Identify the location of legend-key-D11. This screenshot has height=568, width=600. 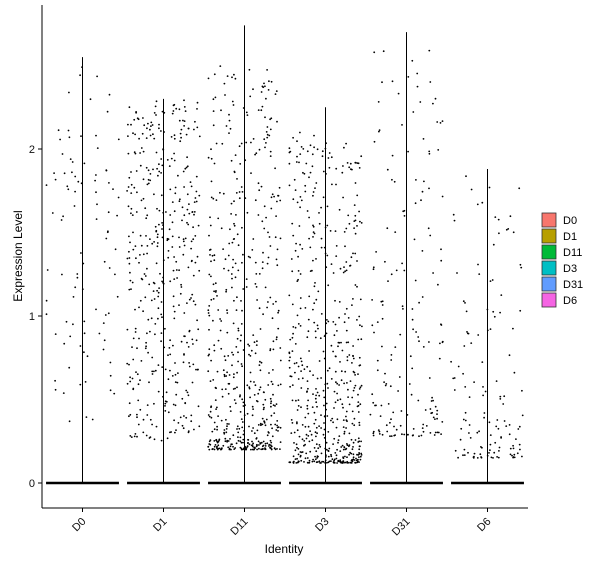
(549, 252).